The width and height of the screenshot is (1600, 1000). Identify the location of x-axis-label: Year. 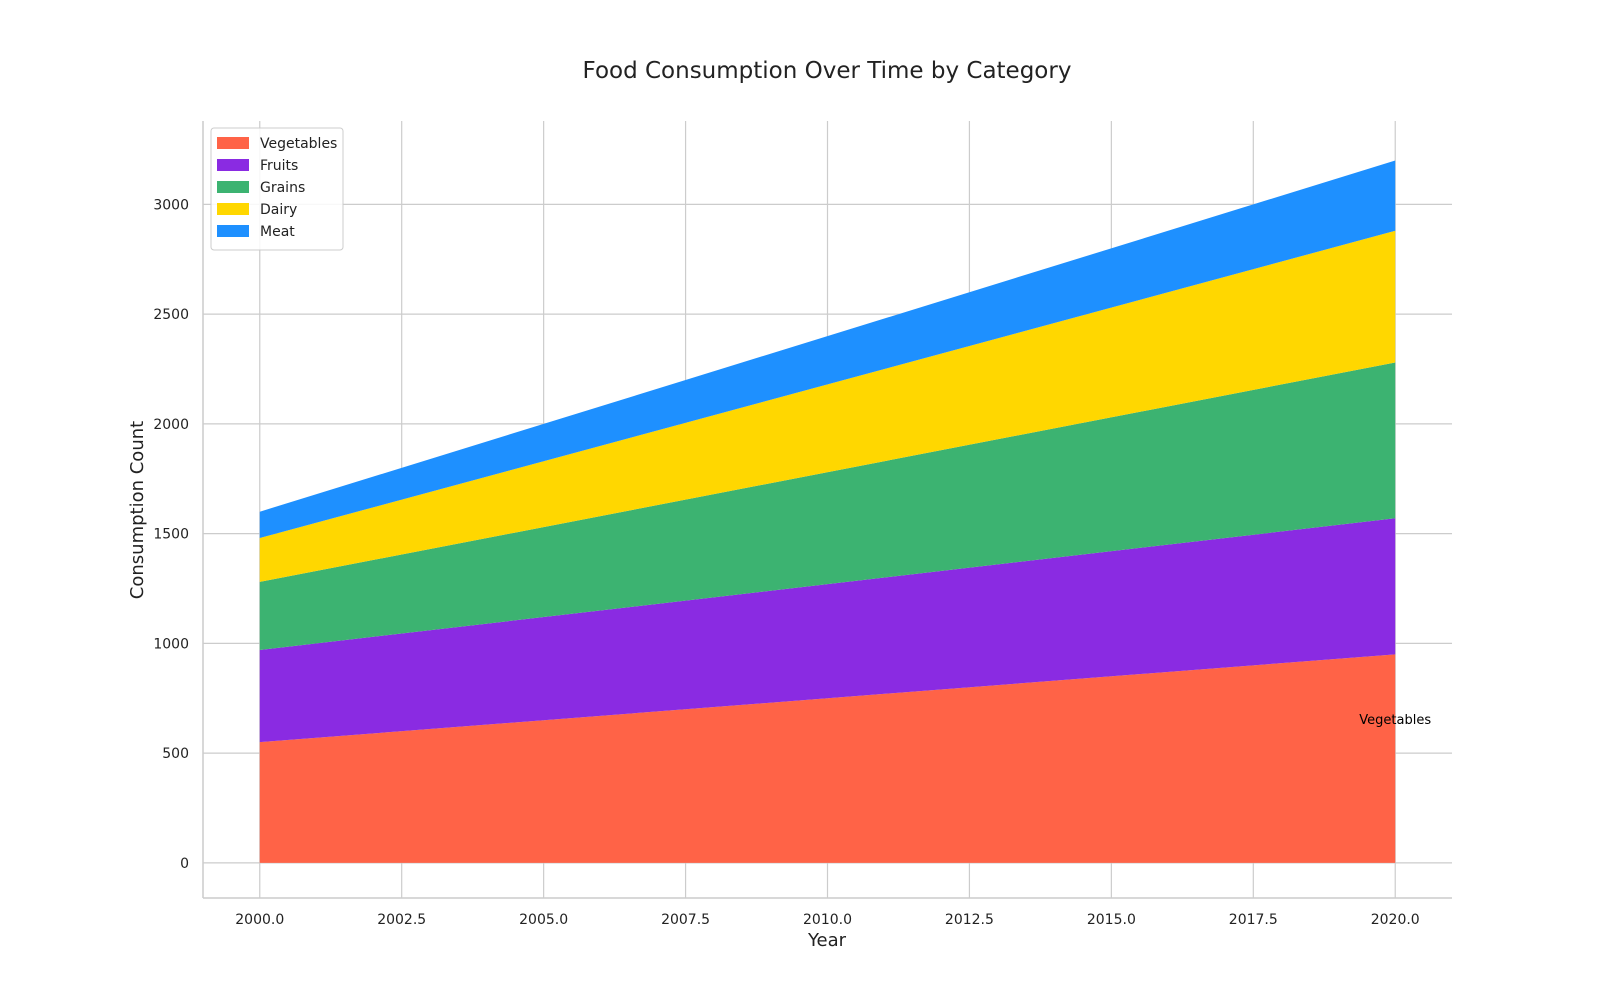
(827, 940).